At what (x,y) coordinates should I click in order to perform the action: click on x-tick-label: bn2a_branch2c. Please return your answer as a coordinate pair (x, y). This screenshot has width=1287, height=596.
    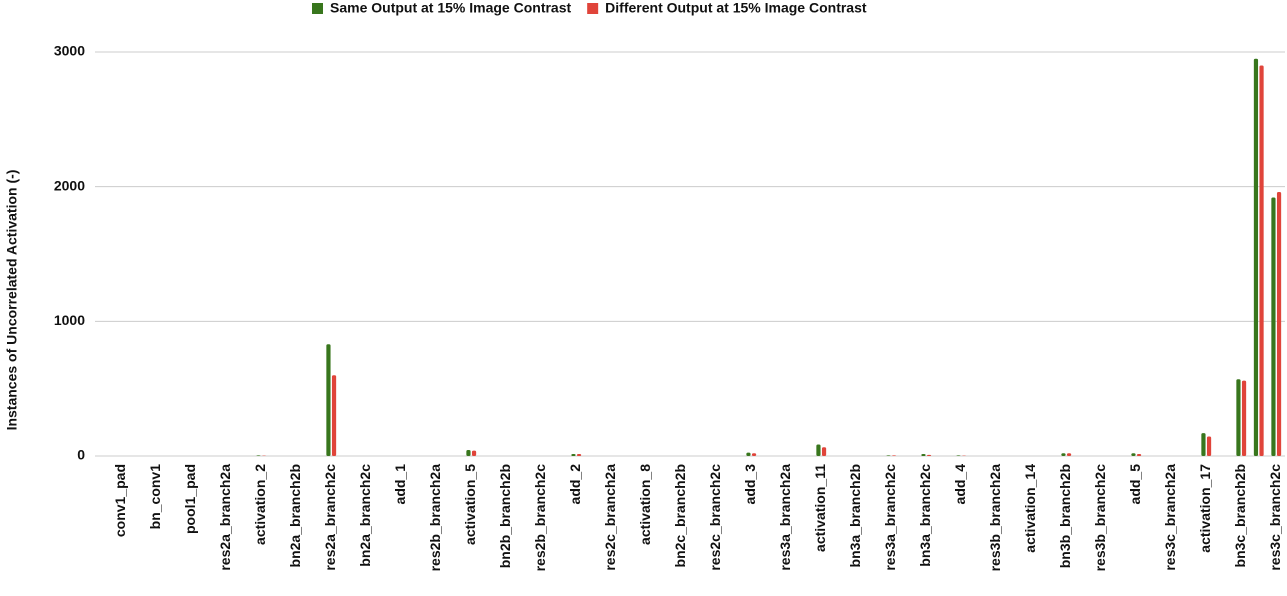
    Looking at the image, I should click on (365, 515).